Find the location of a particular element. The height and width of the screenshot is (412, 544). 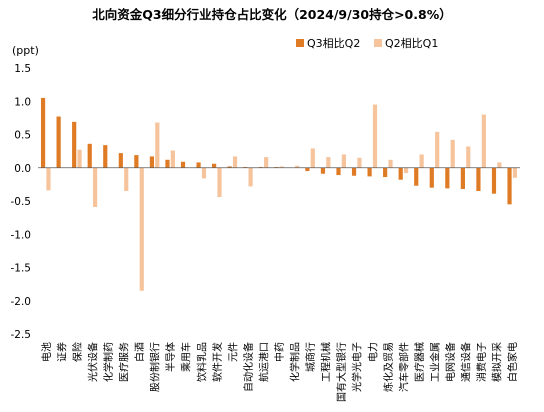

y-axis-unit: (ppt) is located at coordinates (25, 50).